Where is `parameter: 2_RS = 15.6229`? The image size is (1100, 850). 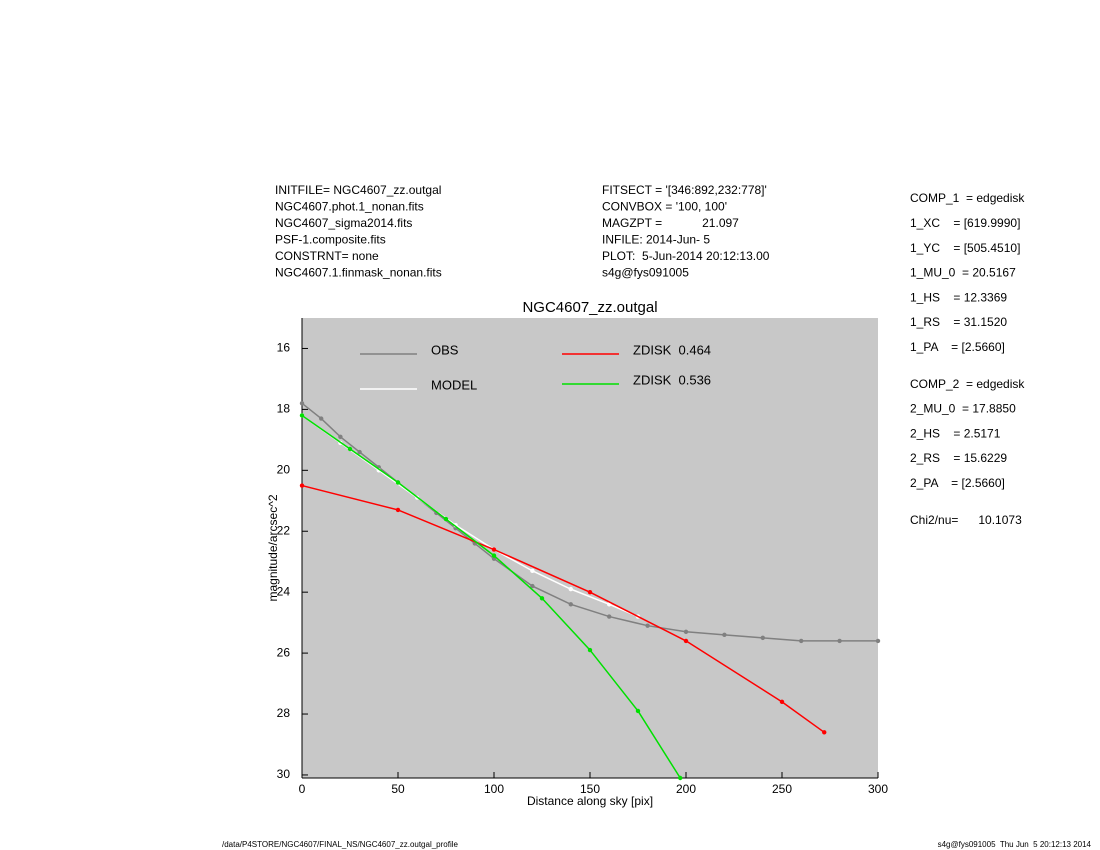
parameter: 2_RS = 15.6229 is located at coordinates (958, 458).